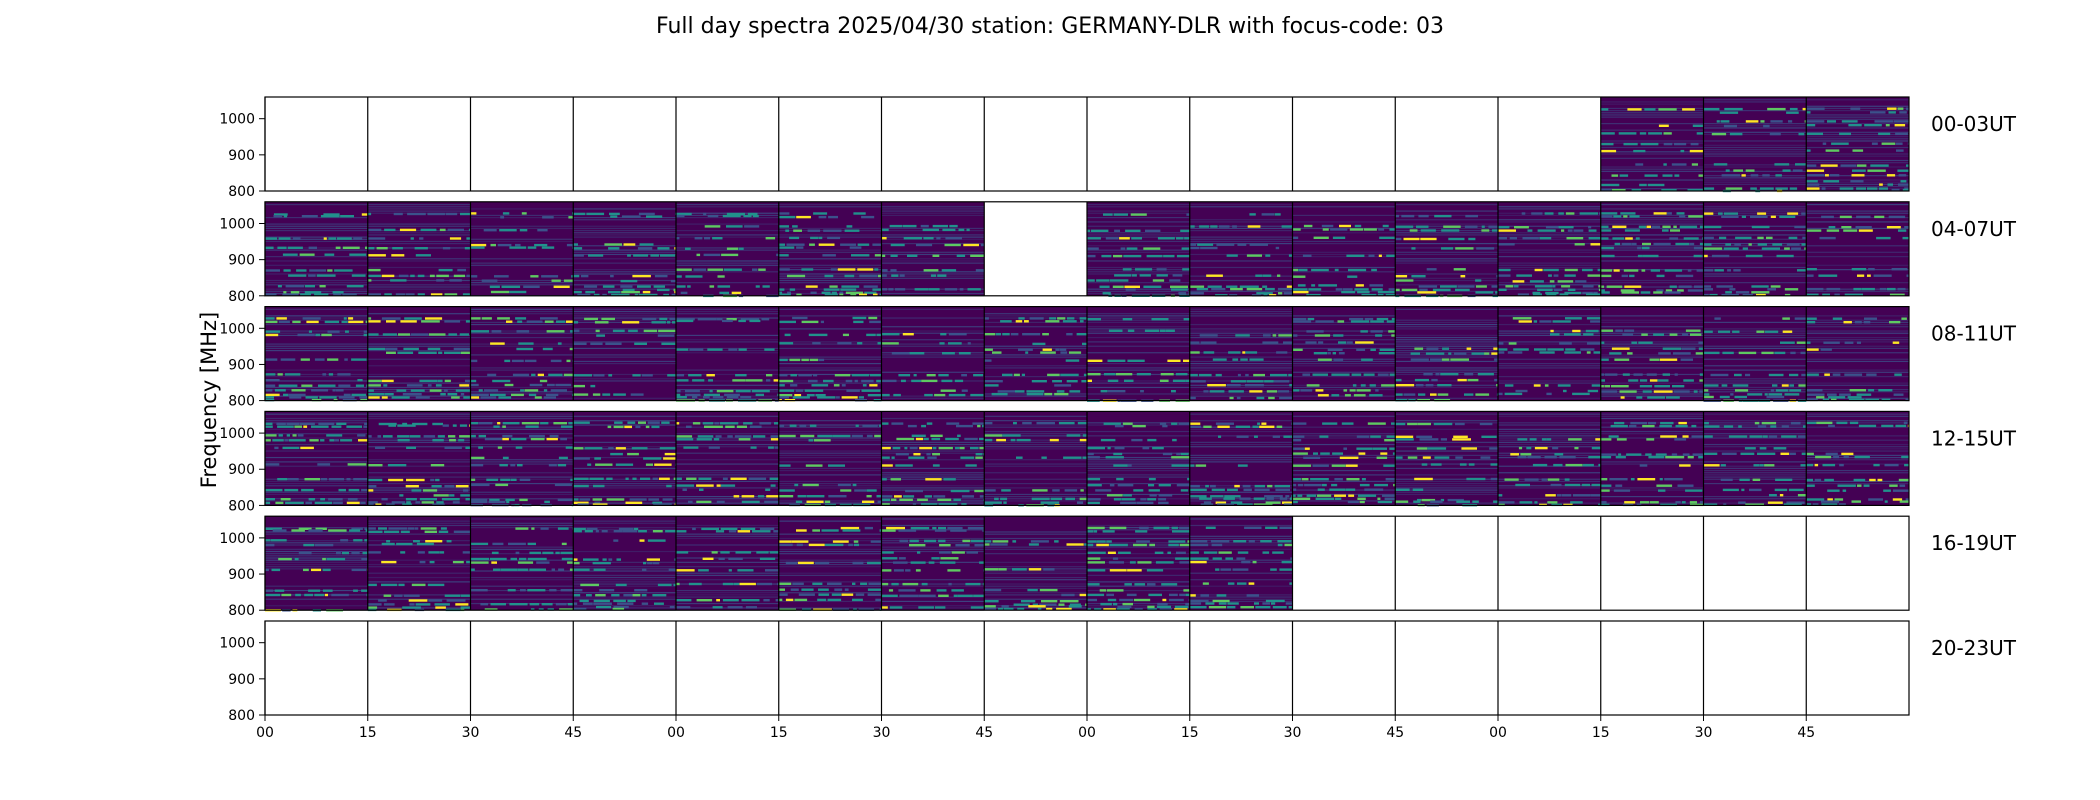 The image size is (2100, 800). Describe the element at coordinates (932, 668) in the screenshot. I see `spectrum-panel` at that location.